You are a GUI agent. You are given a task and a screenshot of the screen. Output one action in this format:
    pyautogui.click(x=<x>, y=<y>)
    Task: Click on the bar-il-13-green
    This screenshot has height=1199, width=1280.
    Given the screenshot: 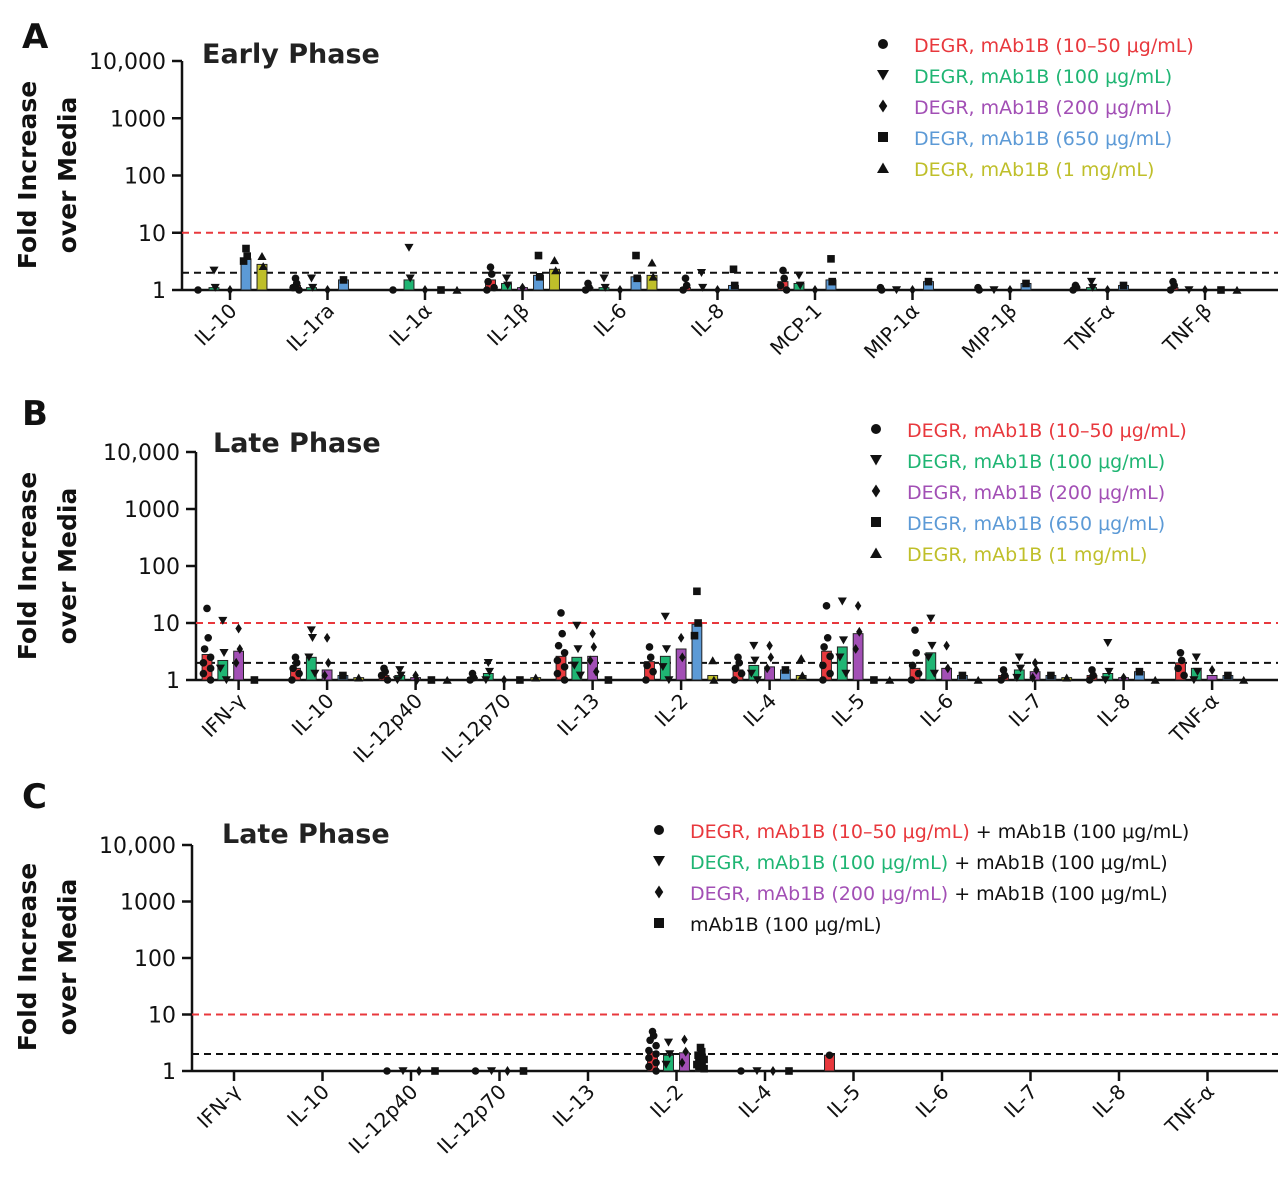 What is the action you would take?
    pyautogui.click(x=577, y=668)
    